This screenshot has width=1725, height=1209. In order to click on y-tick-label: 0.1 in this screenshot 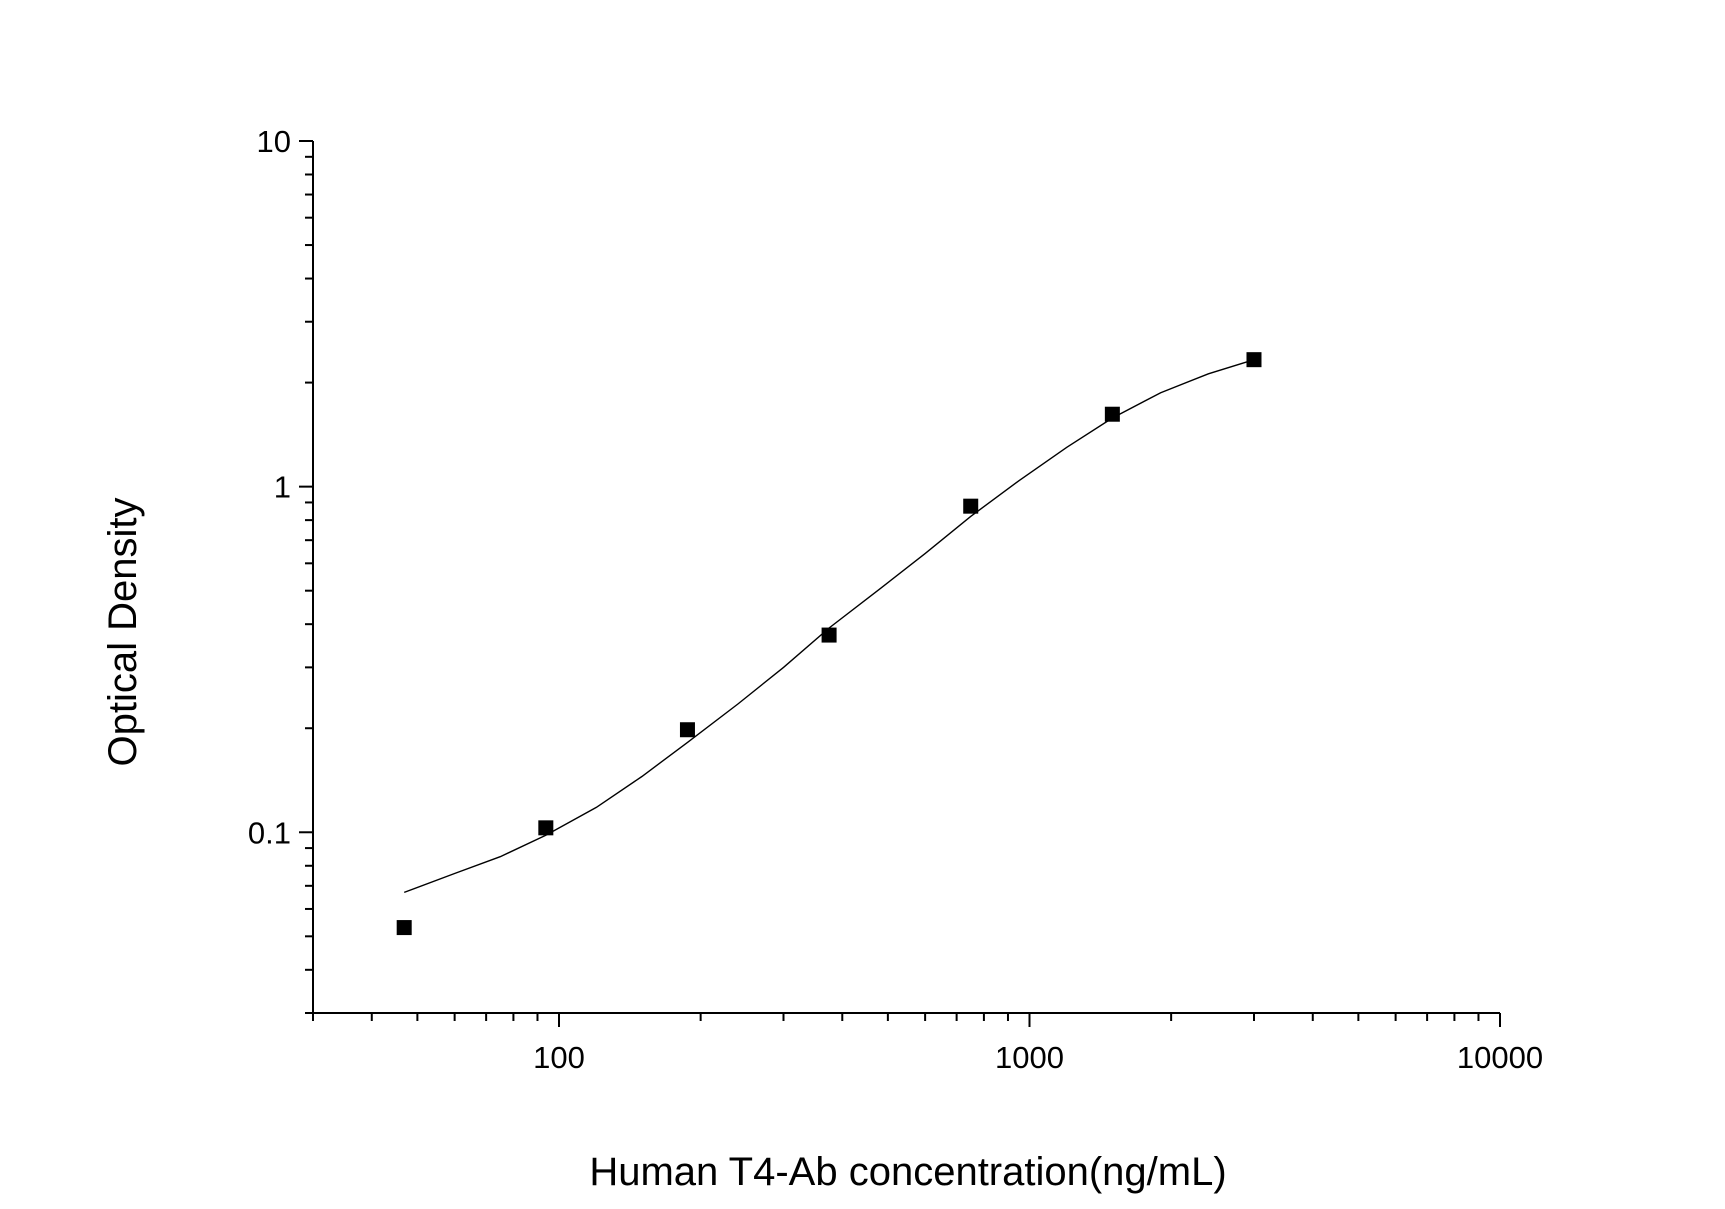, I will do `click(269, 832)`.